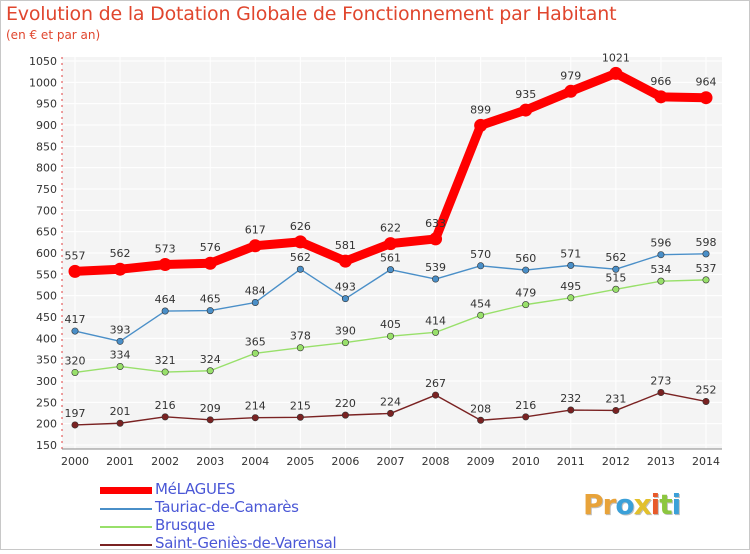 This screenshot has height=554, width=750. What do you see at coordinates (480, 109) in the screenshot?
I see `data-label: 899` at bounding box center [480, 109].